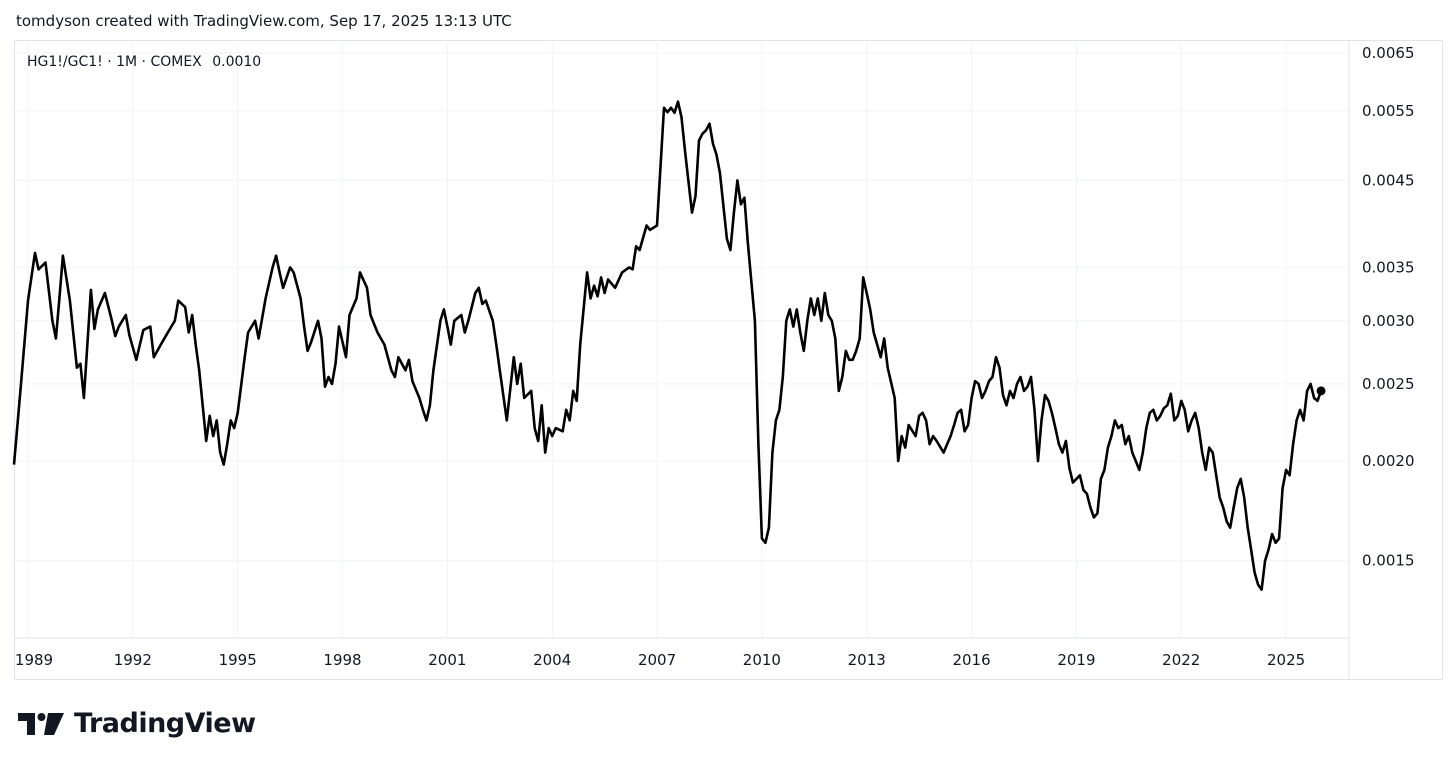 This screenshot has height=769, width=1456. Describe the element at coordinates (762, 660) in the screenshot. I see `x-tick-label: 2010` at that location.